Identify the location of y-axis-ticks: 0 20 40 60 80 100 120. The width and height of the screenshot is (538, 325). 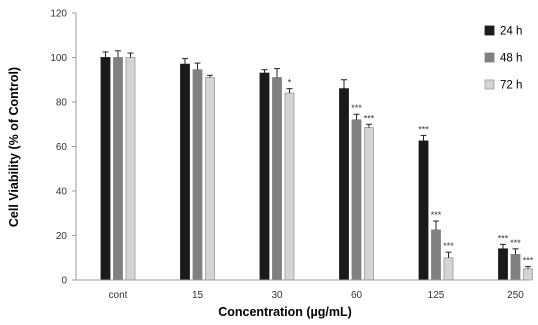
(63, 148).